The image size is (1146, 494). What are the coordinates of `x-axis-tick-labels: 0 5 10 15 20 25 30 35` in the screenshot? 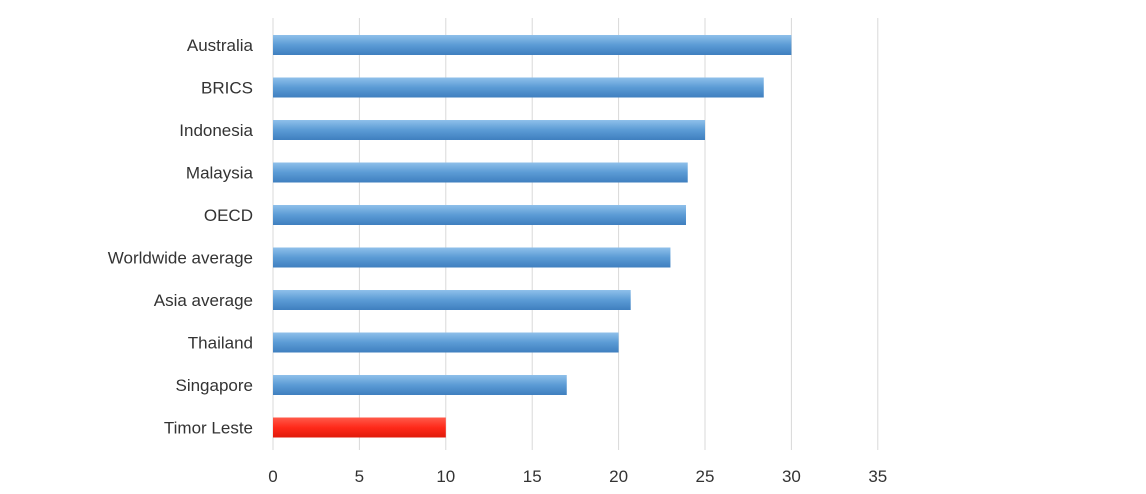 It's located at (577, 476).